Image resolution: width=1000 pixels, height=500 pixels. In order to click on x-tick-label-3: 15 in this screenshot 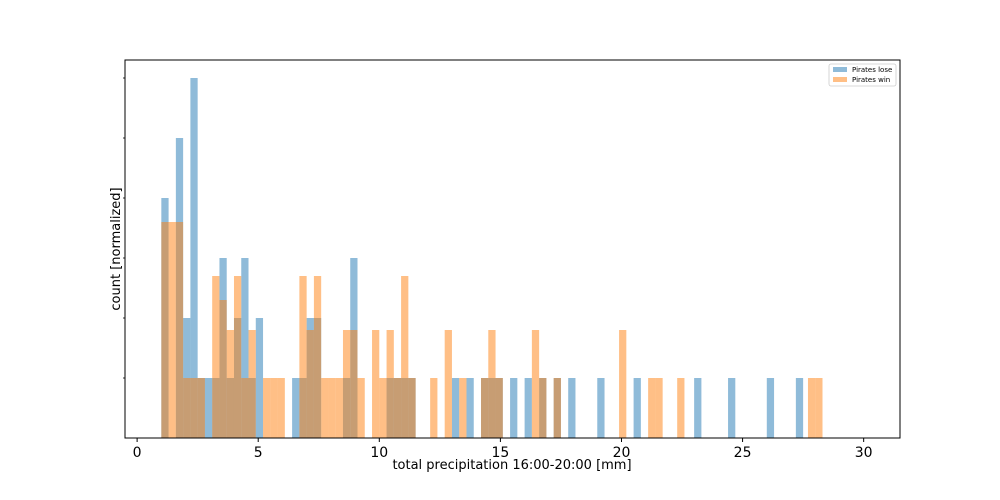, I will do `click(500, 453)`.